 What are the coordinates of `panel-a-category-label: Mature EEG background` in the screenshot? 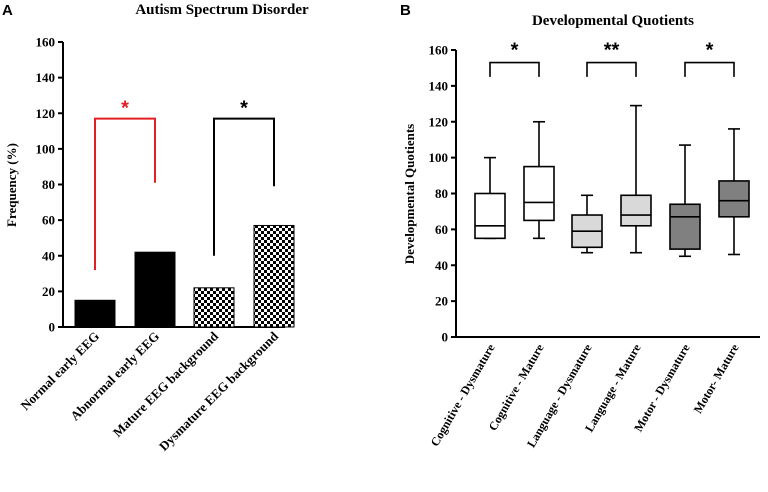 It's located at (166, 384).